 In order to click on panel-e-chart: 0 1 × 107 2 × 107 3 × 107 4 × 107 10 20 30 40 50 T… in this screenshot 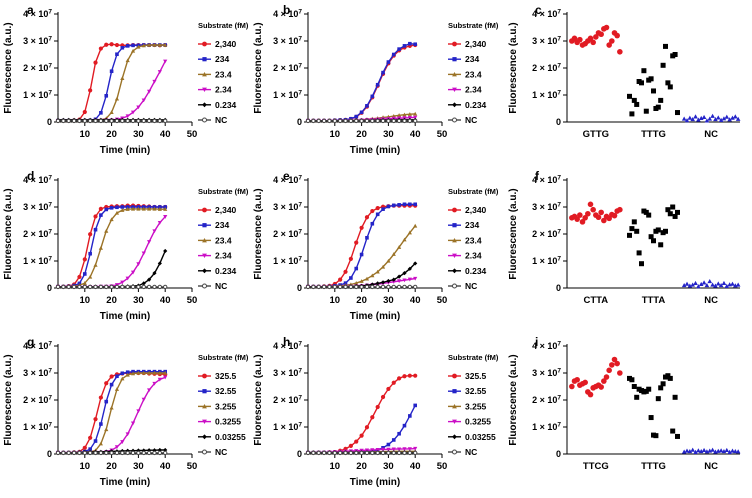, I will do `click(376, 249)`.